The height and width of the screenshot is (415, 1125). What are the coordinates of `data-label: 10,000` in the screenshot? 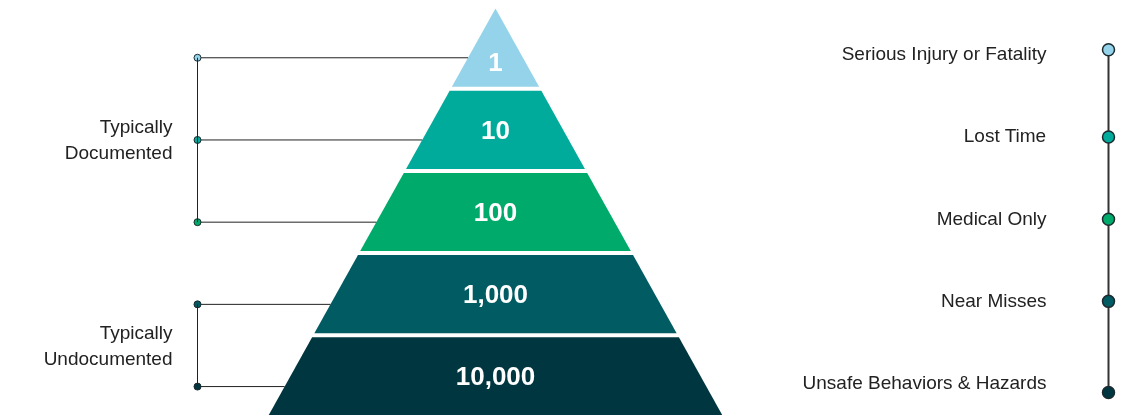 It's located at (495, 376).